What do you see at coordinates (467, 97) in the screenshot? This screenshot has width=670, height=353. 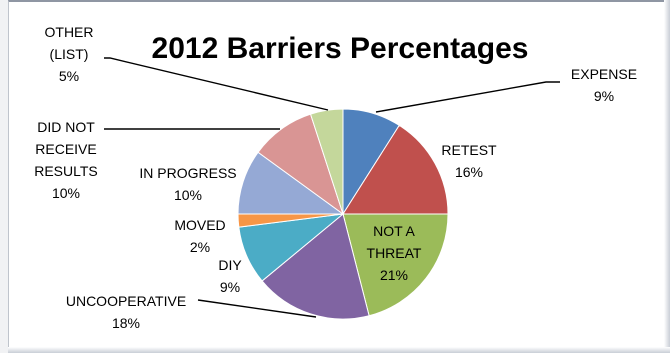 I see `leader-expense` at bounding box center [467, 97].